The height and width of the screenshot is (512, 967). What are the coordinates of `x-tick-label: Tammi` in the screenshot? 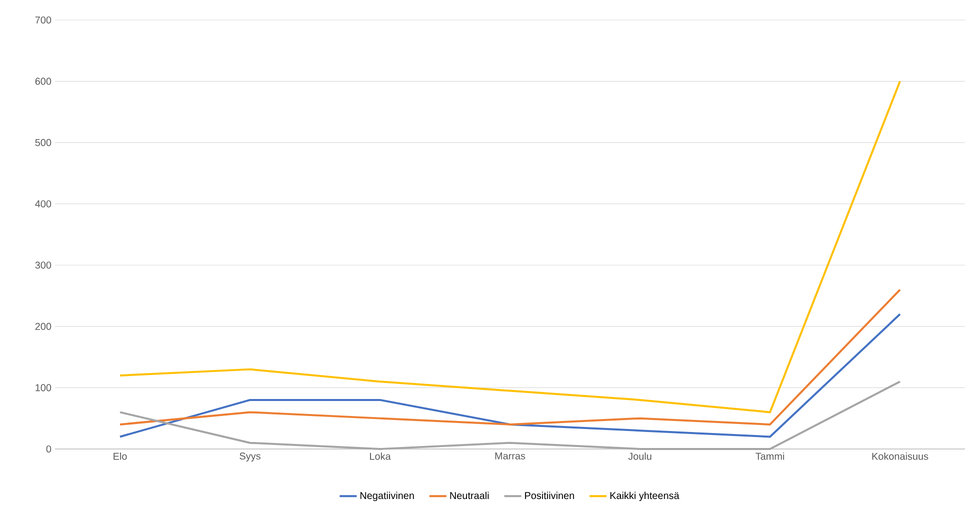 It's located at (770, 456).